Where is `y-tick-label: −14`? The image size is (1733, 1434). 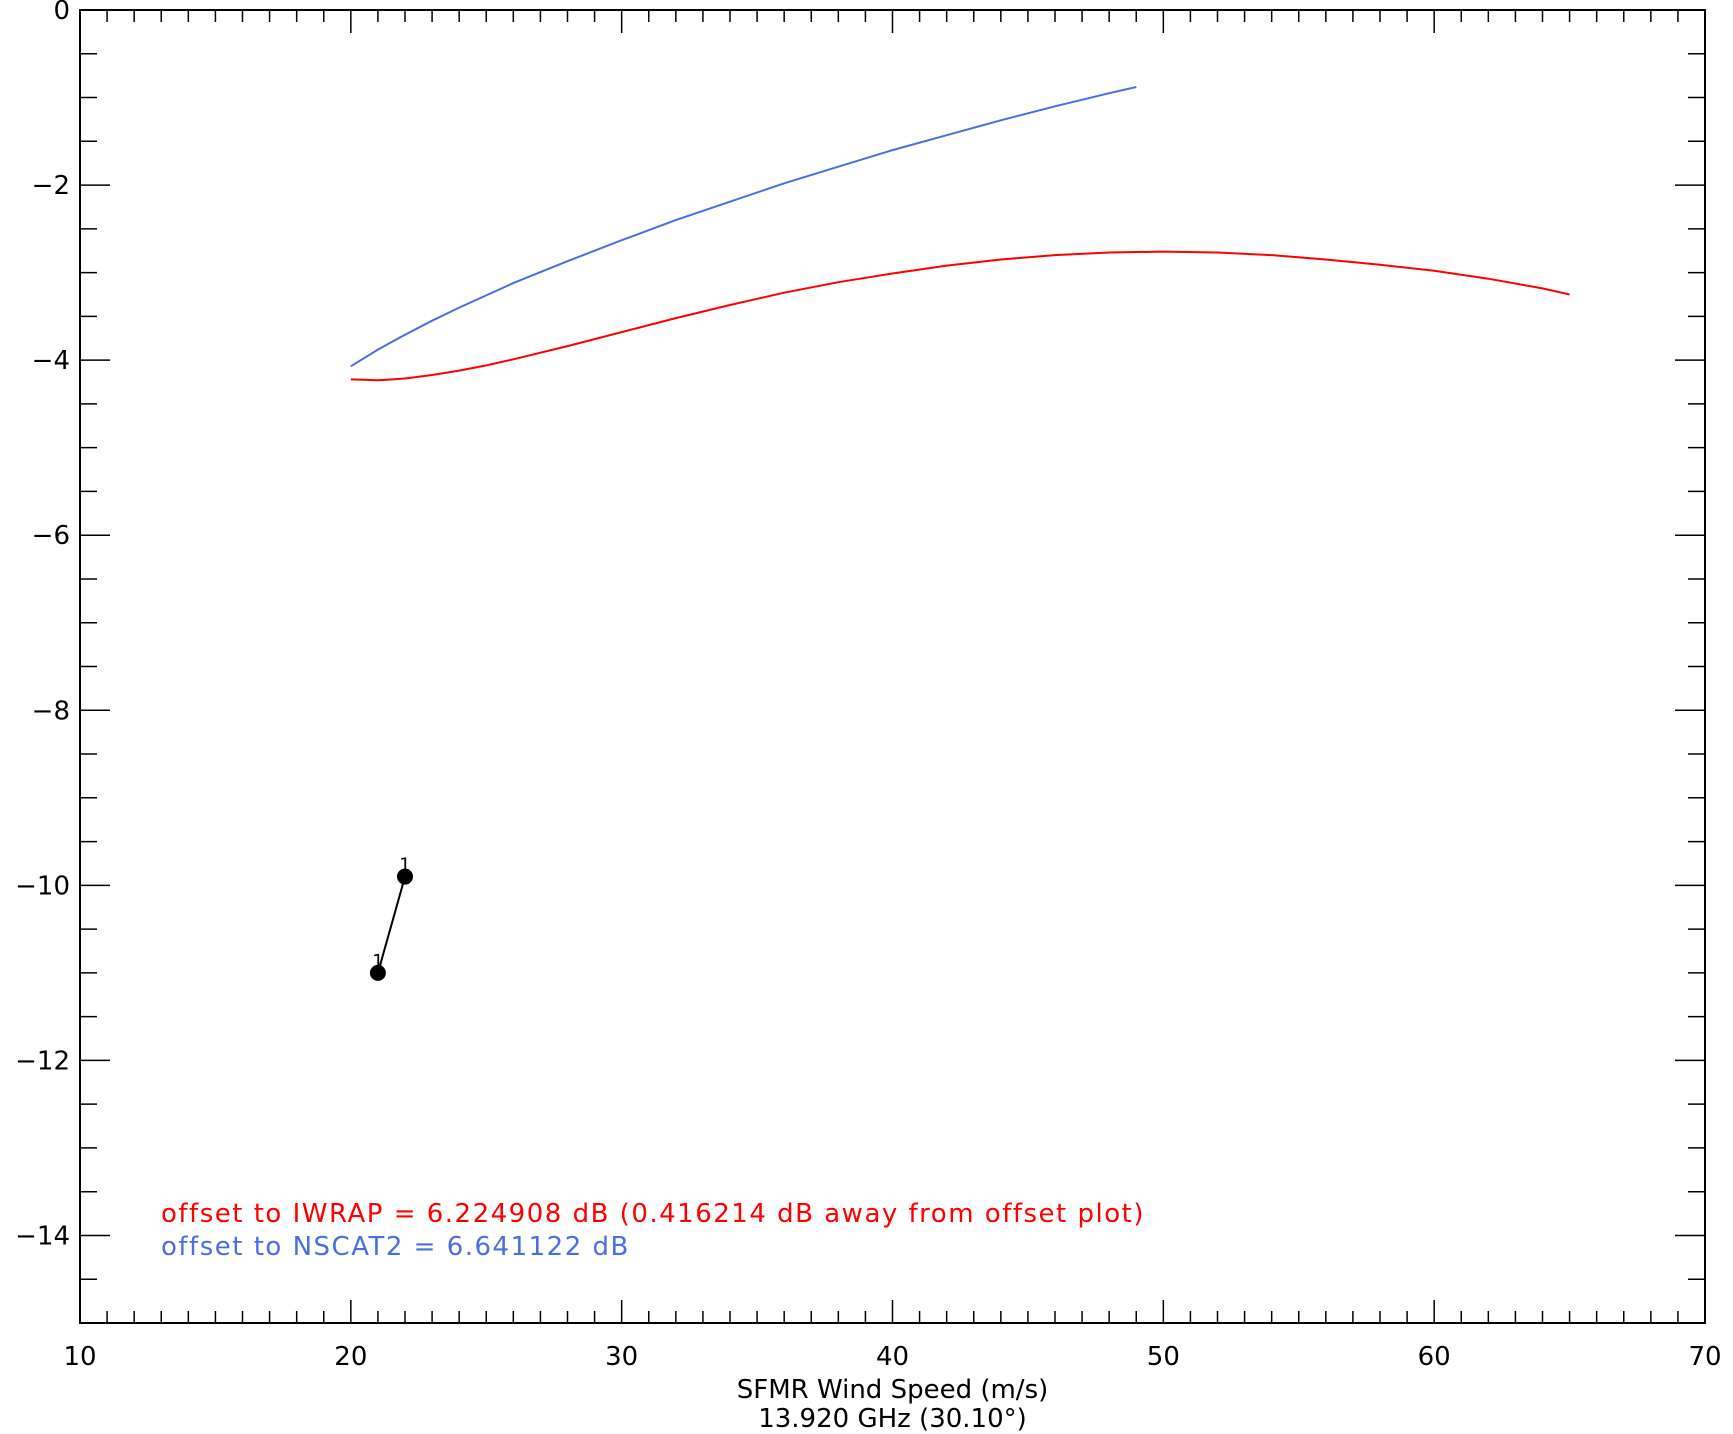 y-tick-label: −14 is located at coordinates (42, 1236).